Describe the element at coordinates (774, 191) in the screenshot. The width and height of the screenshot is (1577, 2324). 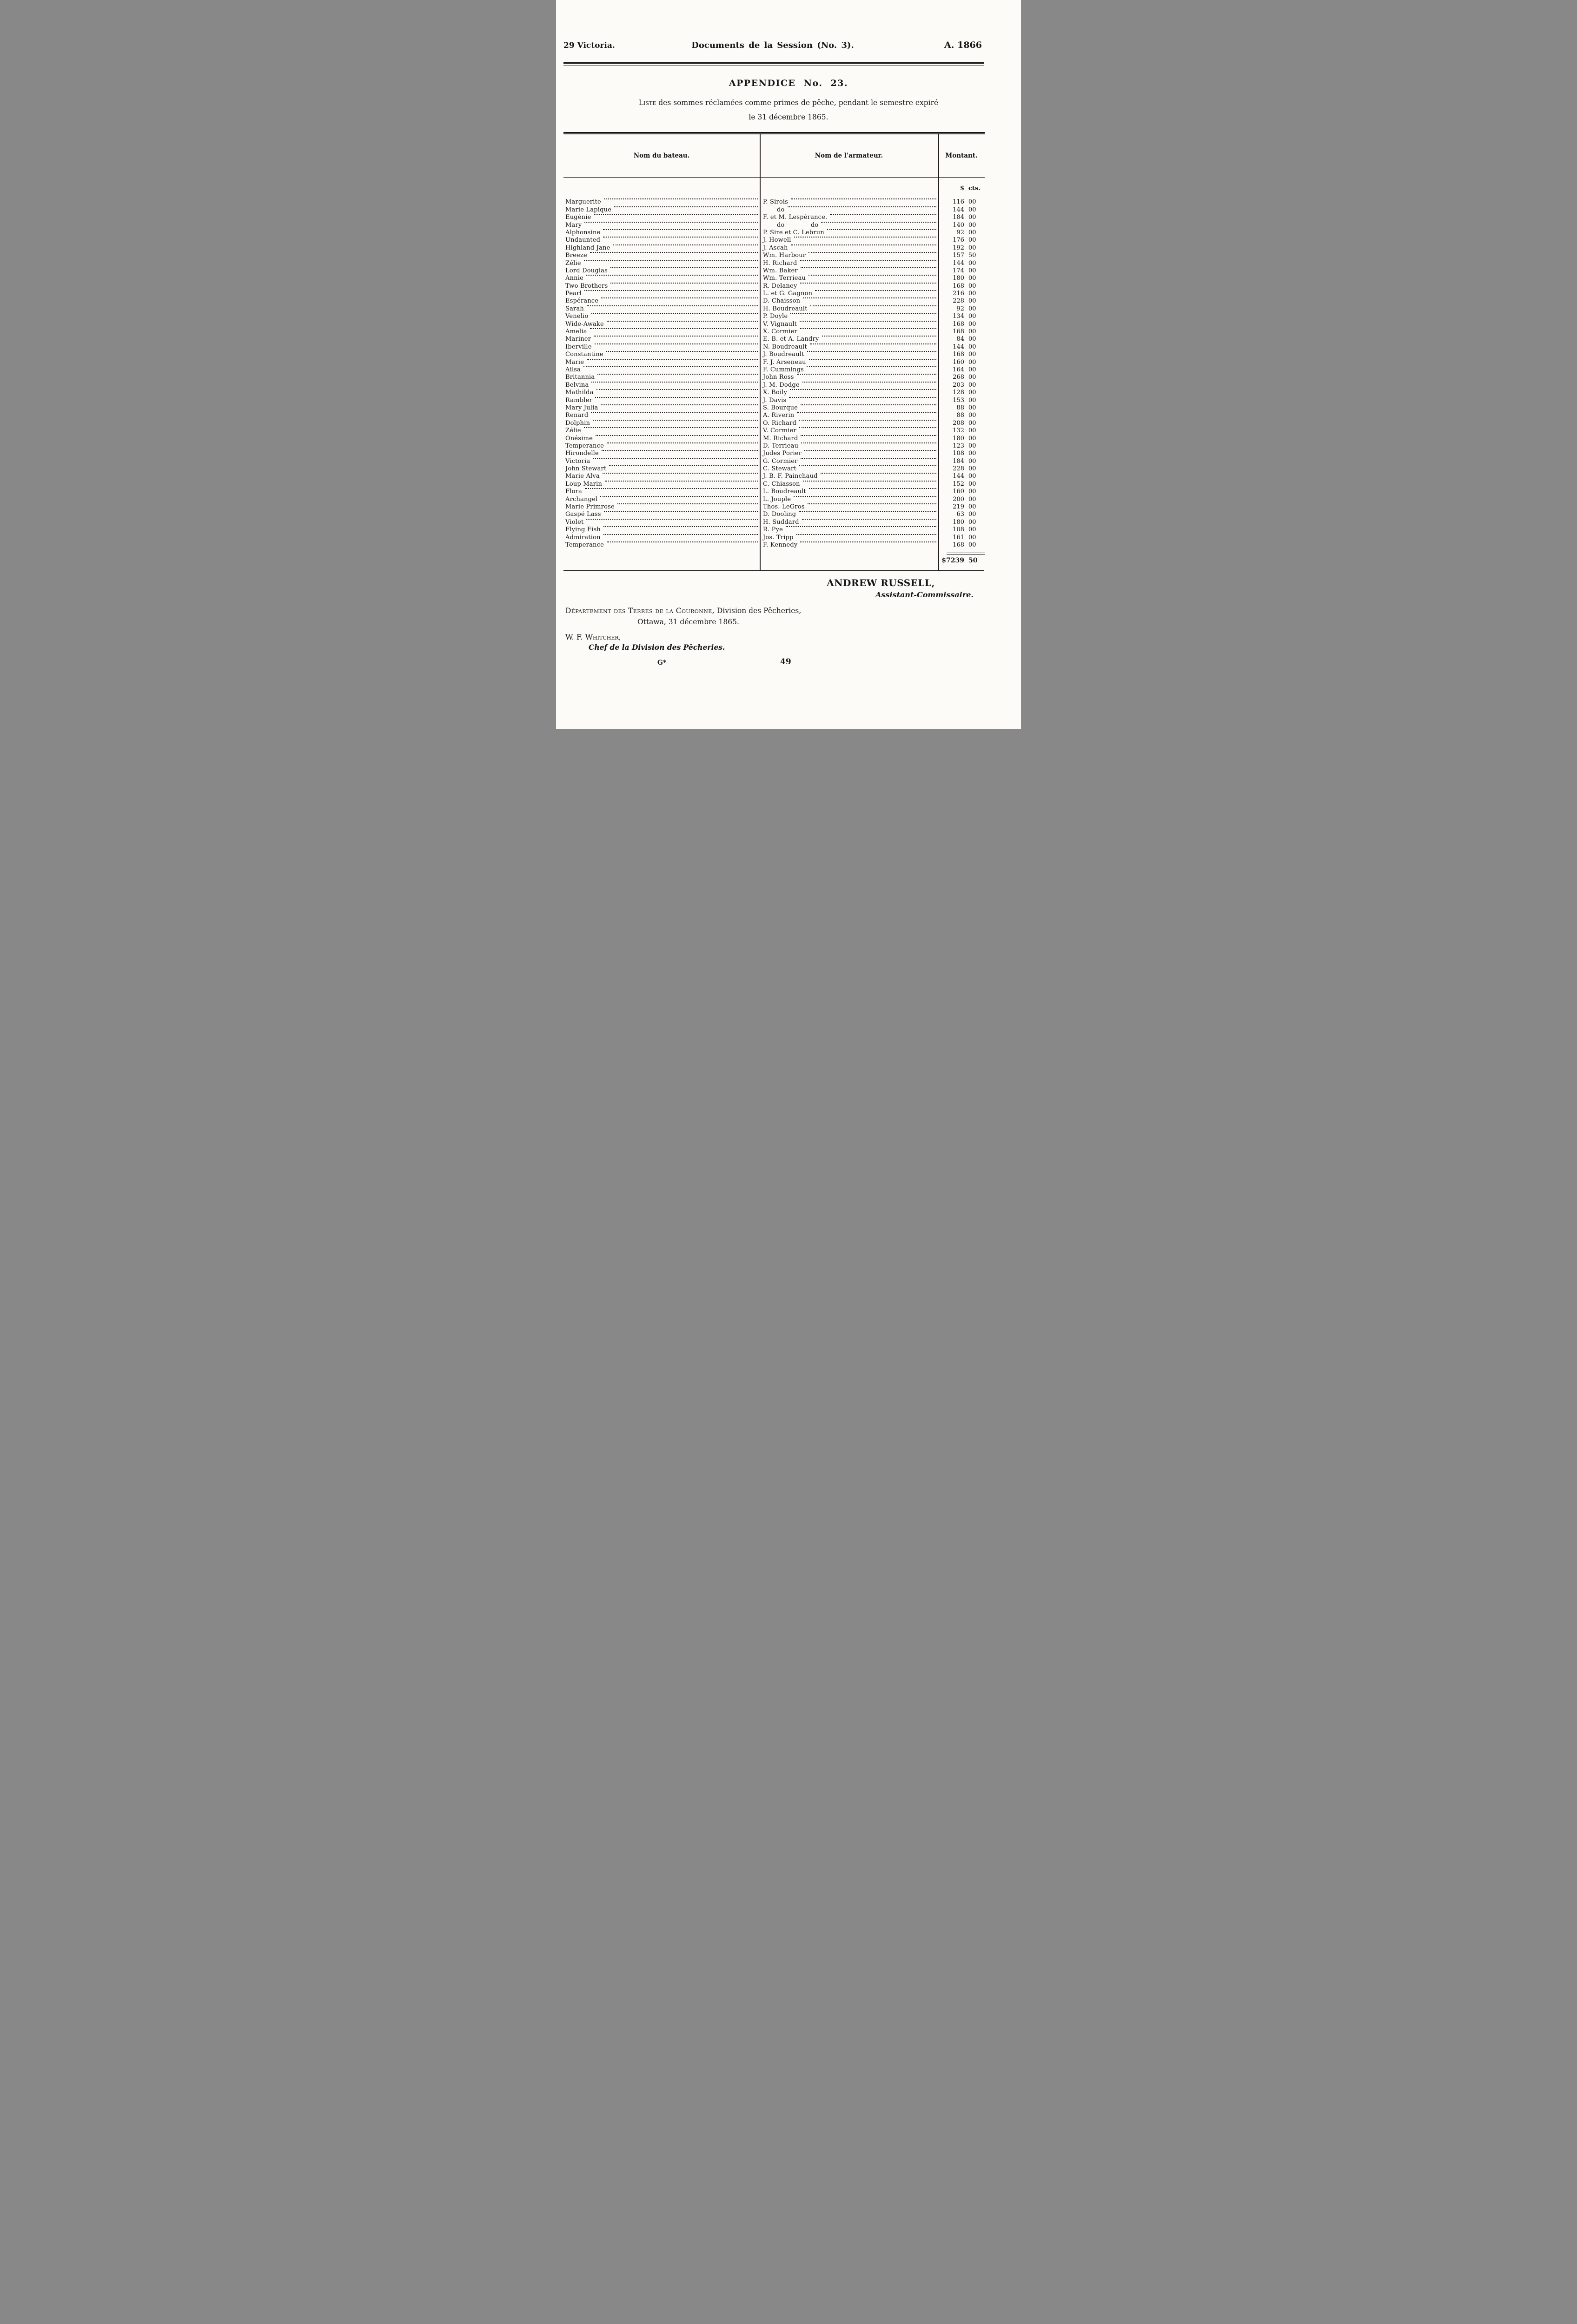
I see `currency-header-row: $ cts.` at that location.